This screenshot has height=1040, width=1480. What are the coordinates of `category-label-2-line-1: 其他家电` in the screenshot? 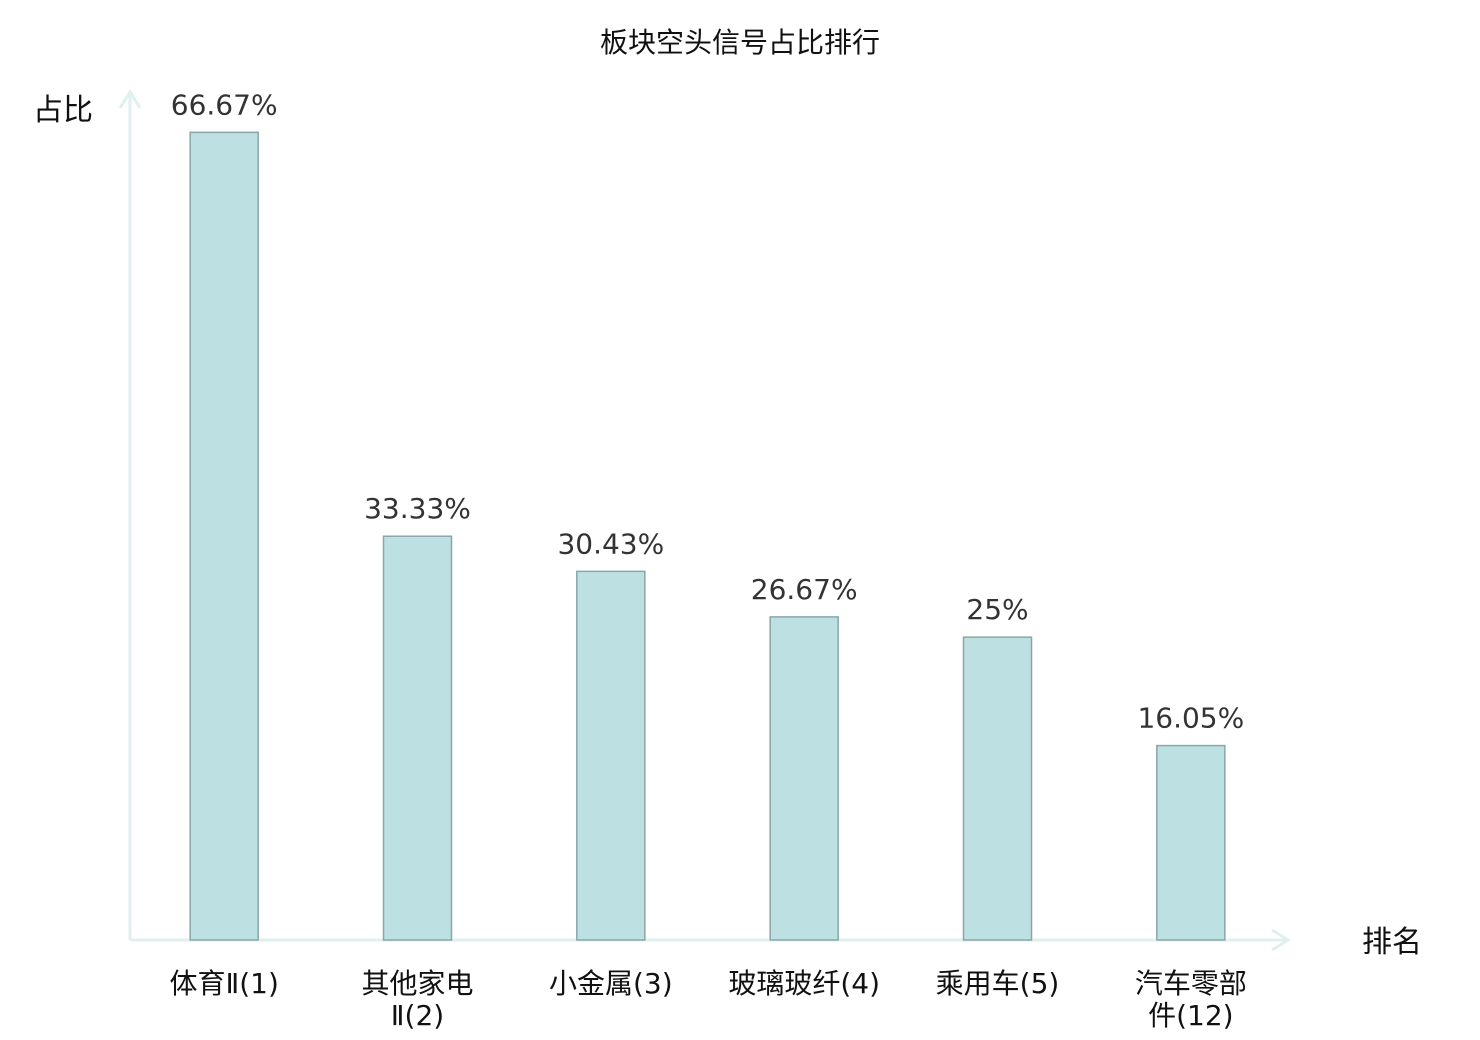 It's located at (417, 983).